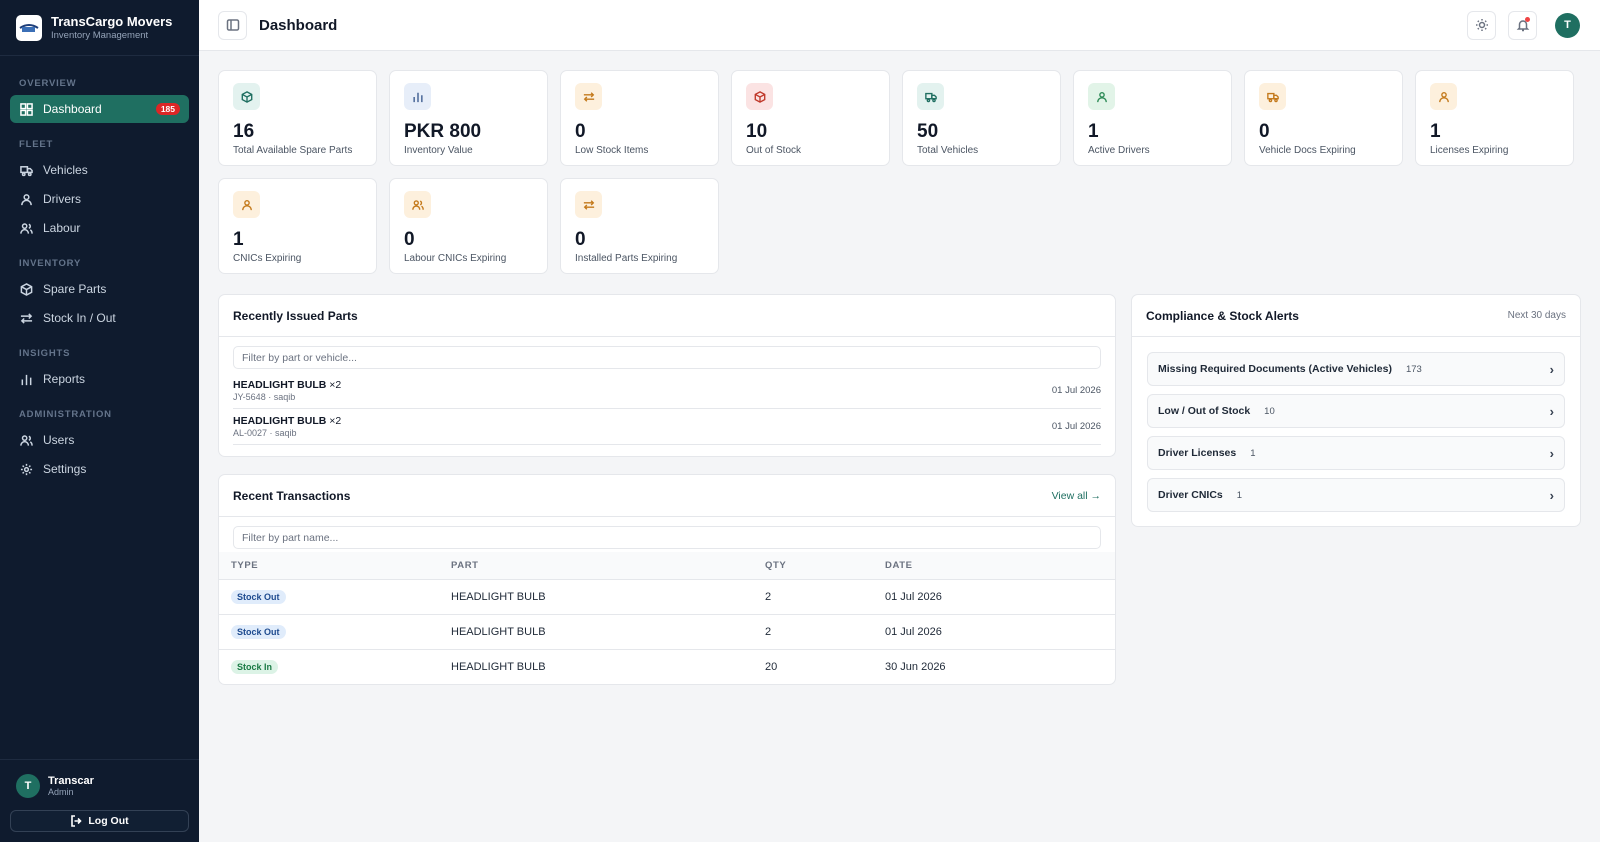 This screenshot has width=1600, height=842. Describe the element at coordinates (757, 131) in the screenshot. I see `stat-value: 10` at that location.